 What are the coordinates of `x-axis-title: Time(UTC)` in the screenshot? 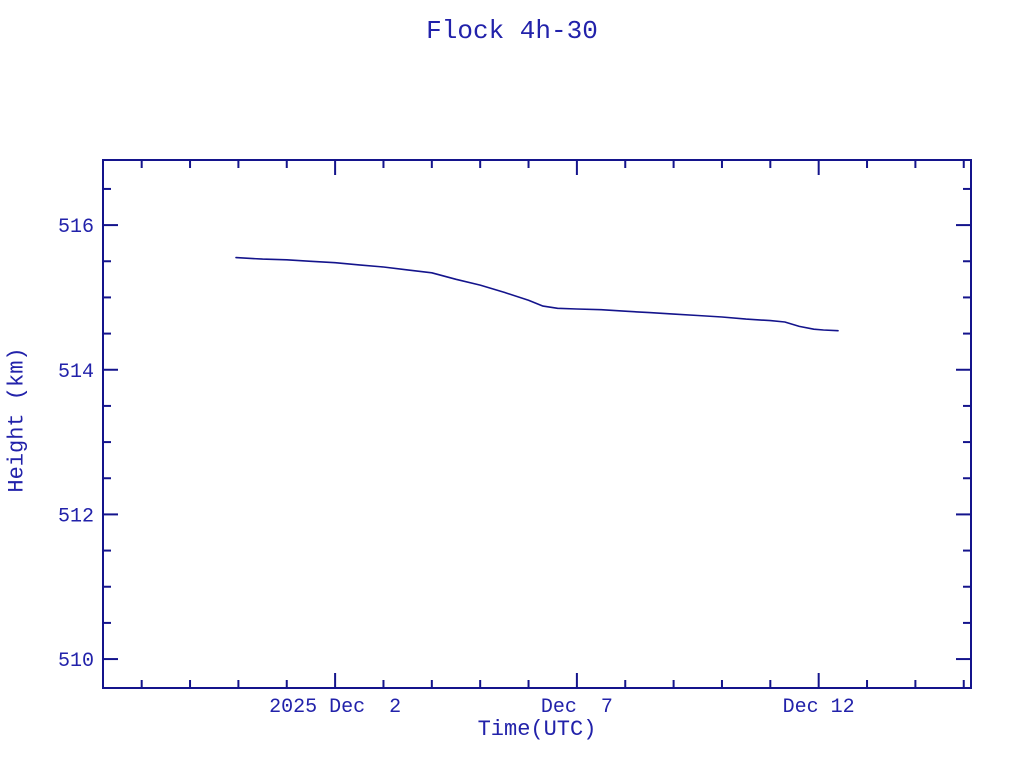 It's located at (537, 729).